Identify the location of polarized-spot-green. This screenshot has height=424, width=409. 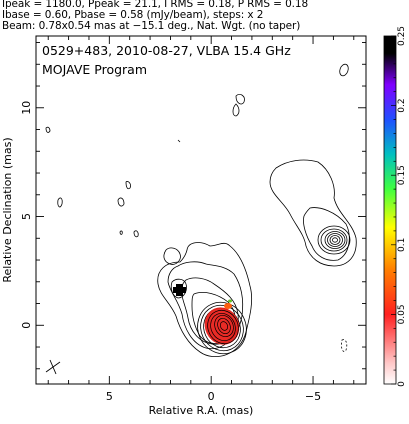
(230, 301).